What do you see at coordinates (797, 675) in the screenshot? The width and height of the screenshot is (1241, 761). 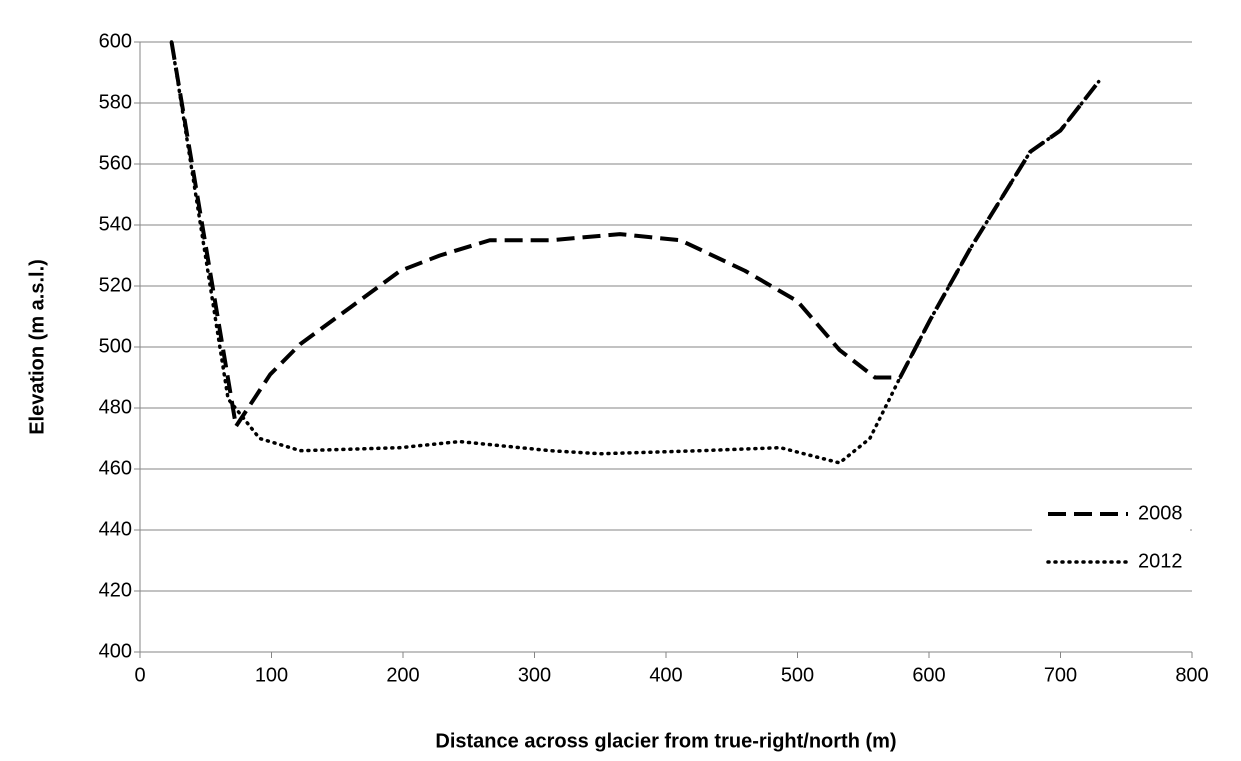 I see `x-tick-label: 500` at bounding box center [797, 675].